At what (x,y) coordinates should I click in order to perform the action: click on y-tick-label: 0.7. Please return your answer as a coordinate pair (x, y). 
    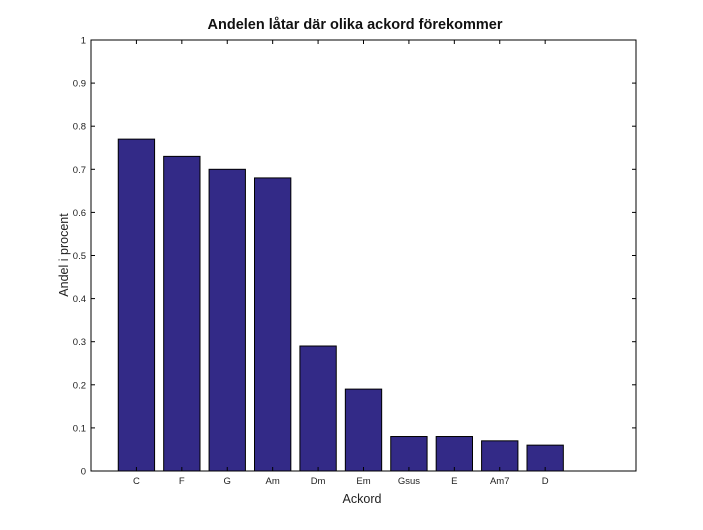
    Looking at the image, I should click on (79, 170).